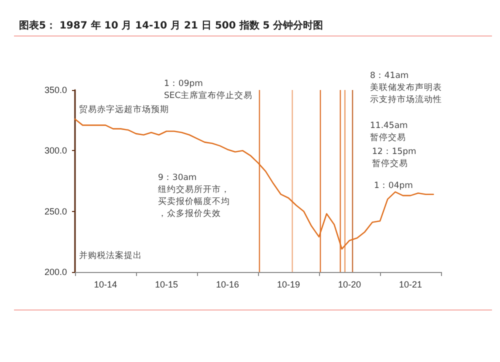 The image size is (500, 362). What do you see at coordinates (55, 151) in the screenshot?
I see `y-tick-label: 300.0` at bounding box center [55, 151].